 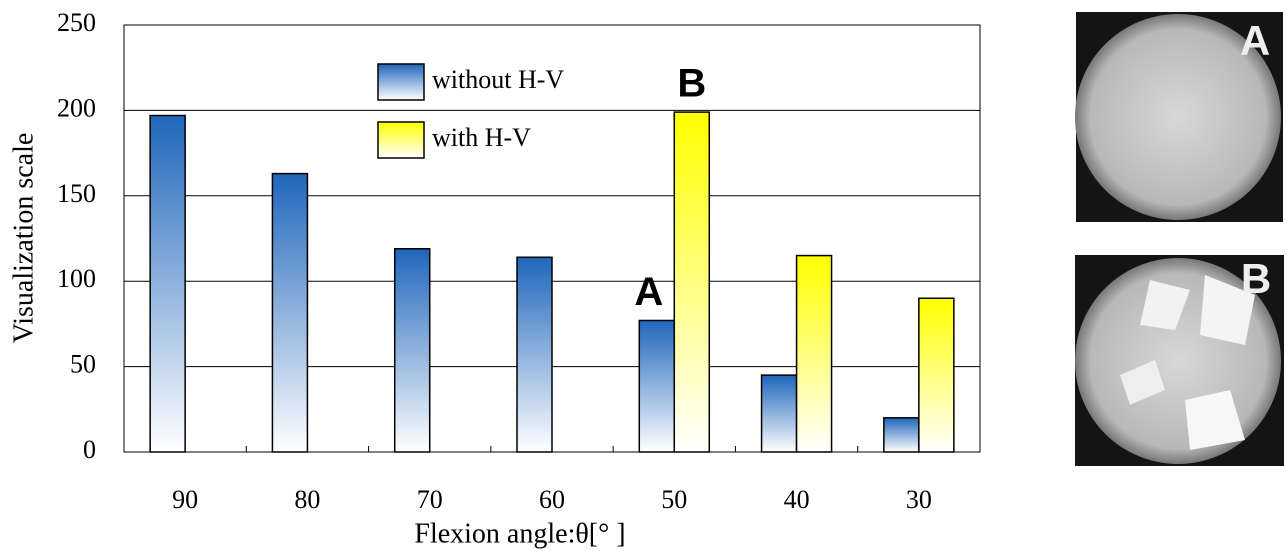 I want to click on legend-label: with H-V, so click(x=481, y=137).